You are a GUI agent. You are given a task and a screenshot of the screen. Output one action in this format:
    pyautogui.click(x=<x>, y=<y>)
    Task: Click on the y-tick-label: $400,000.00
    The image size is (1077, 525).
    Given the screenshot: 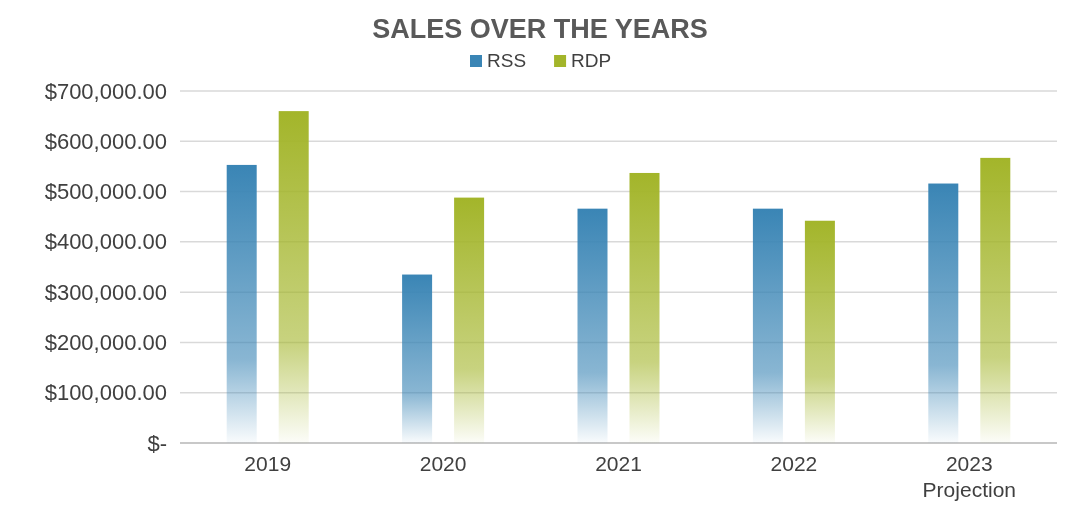 What is the action you would take?
    pyautogui.click(x=105, y=242)
    